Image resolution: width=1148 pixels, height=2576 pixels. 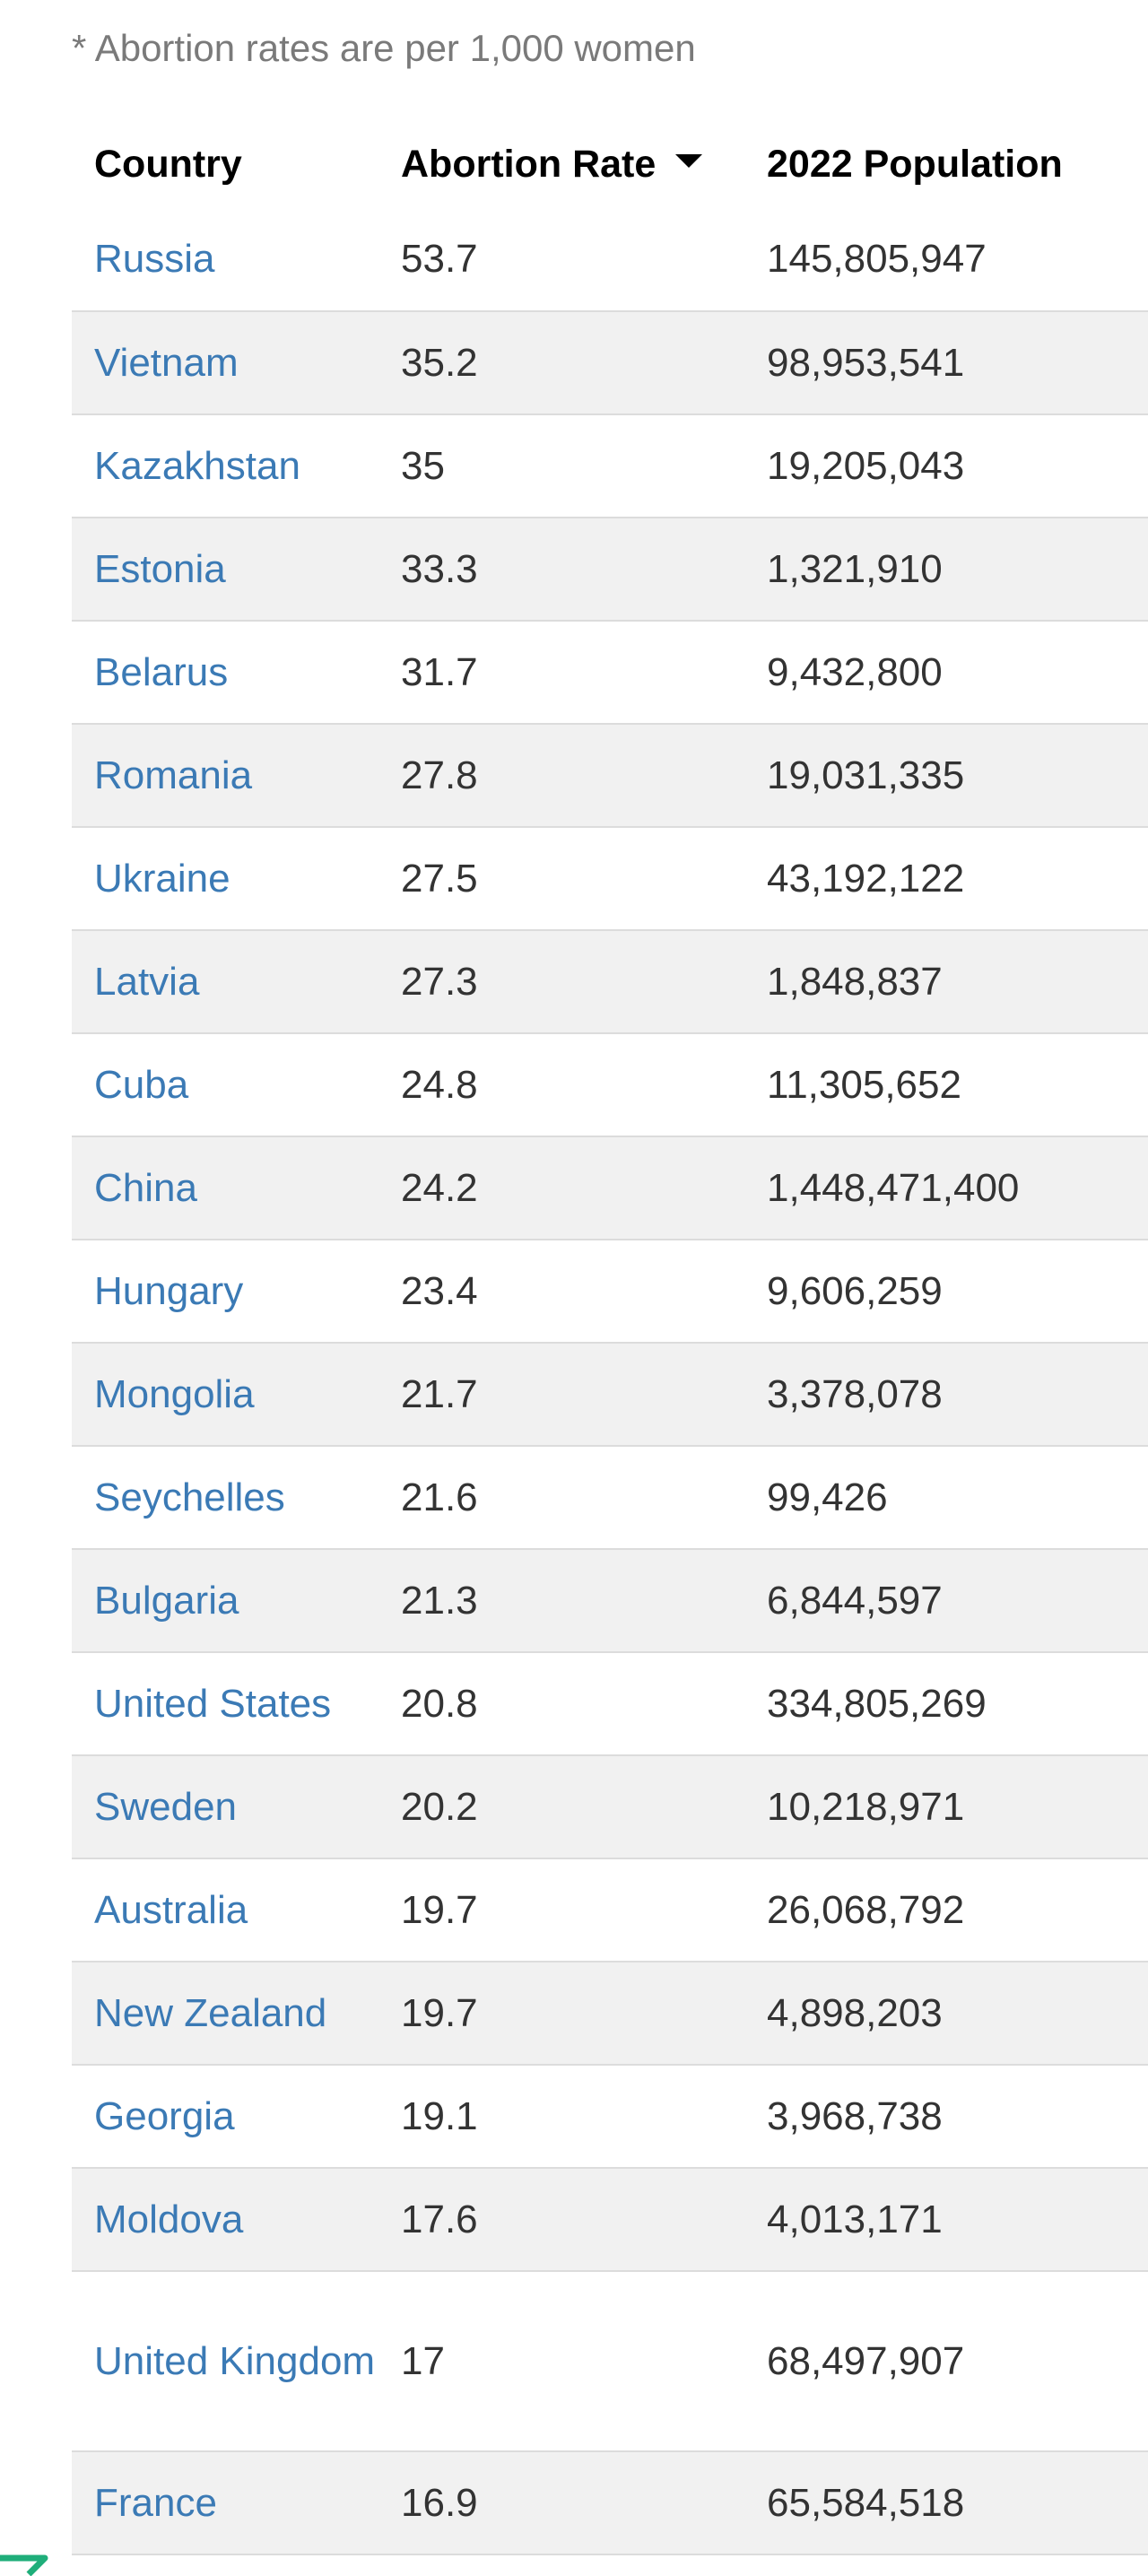 I want to click on country-link: United Kingdom, so click(x=235, y=2360).